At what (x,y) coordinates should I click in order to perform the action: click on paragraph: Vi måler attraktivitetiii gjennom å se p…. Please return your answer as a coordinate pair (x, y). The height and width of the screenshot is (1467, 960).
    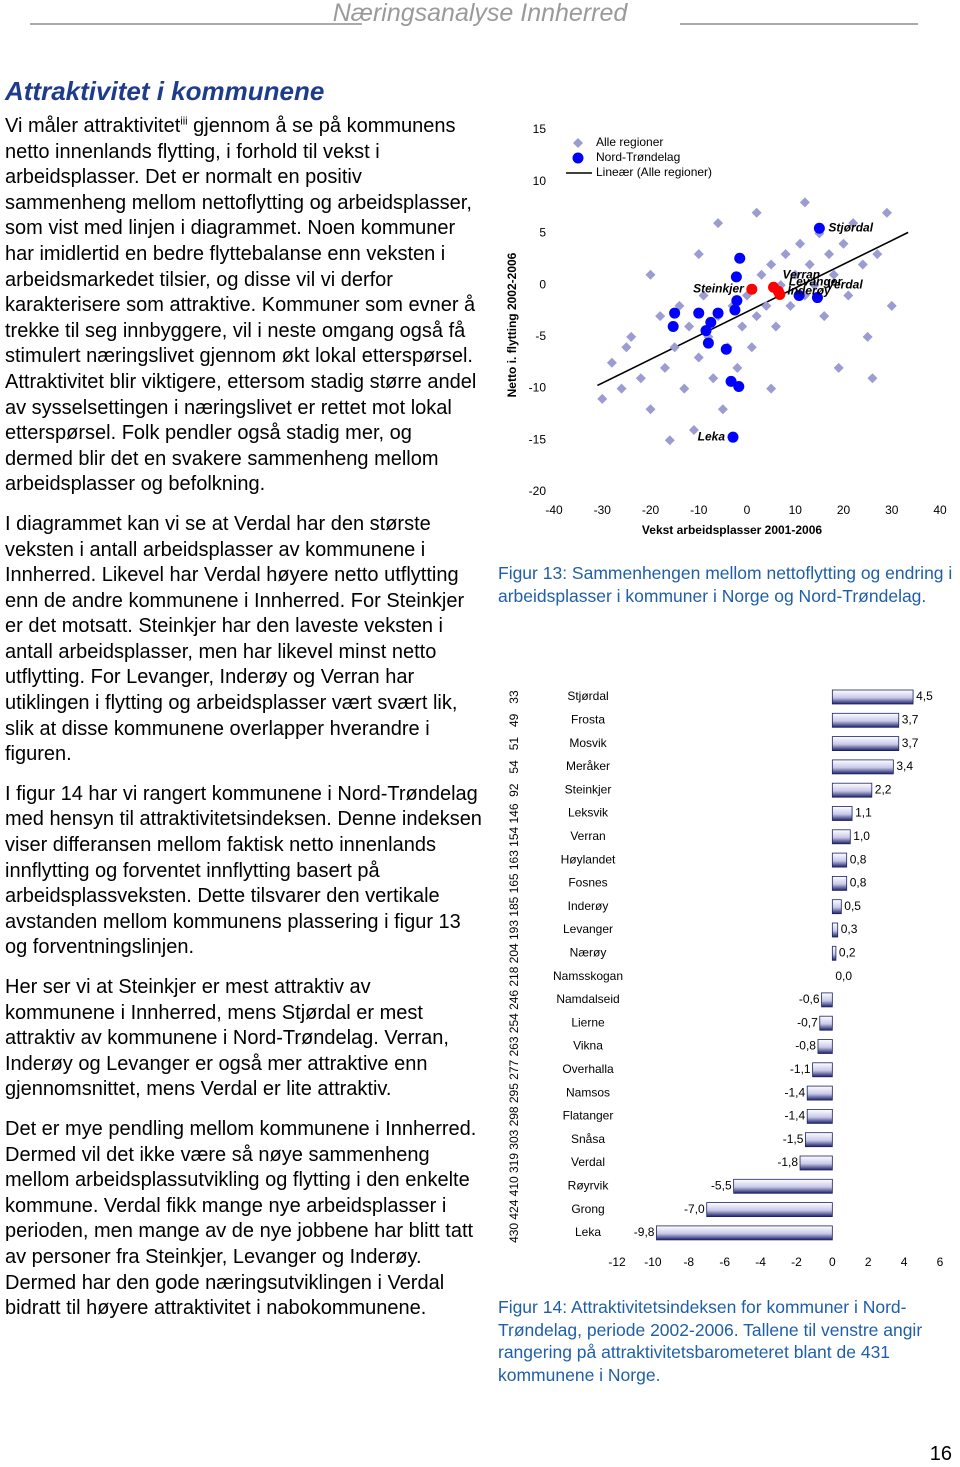
    Looking at the image, I should click on (244, 306).